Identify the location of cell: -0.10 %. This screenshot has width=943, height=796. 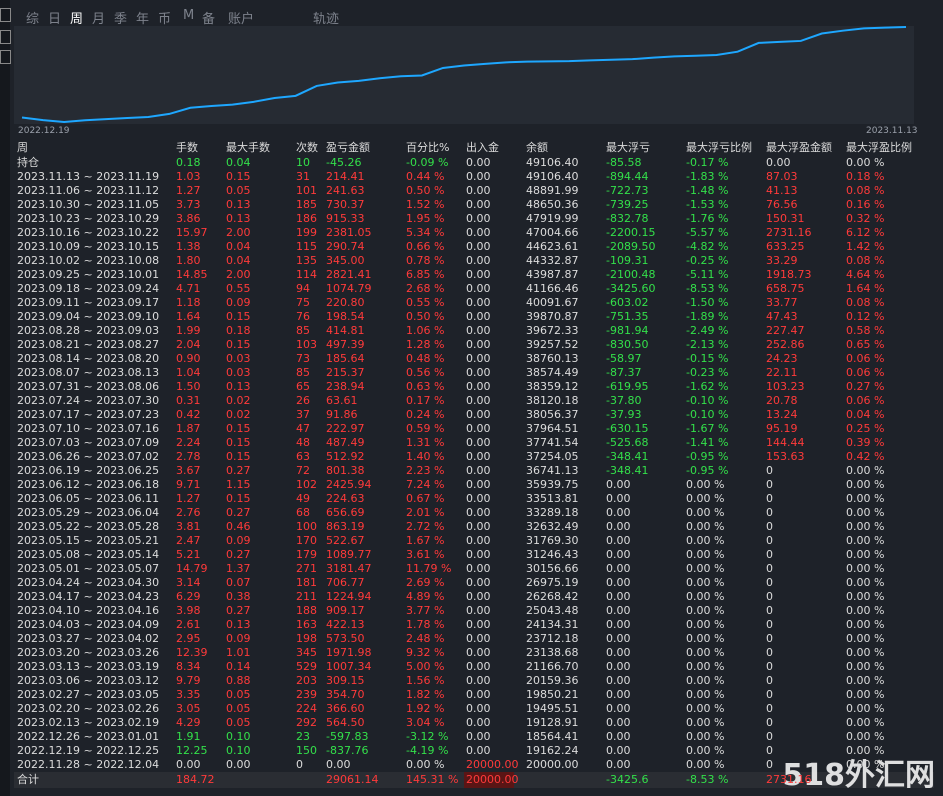
(707, 414).